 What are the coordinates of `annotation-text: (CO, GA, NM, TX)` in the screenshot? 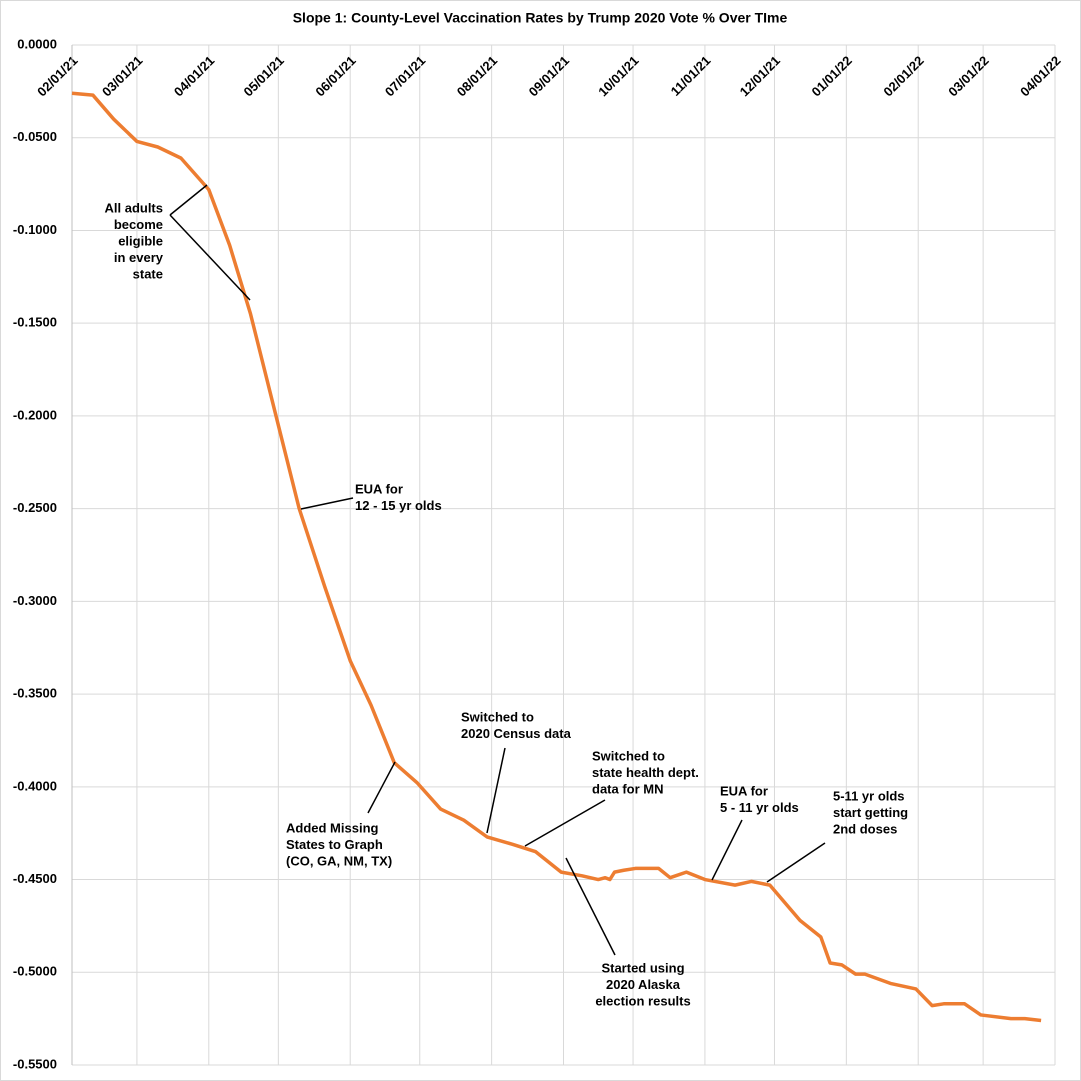 It's located at (339, 860).